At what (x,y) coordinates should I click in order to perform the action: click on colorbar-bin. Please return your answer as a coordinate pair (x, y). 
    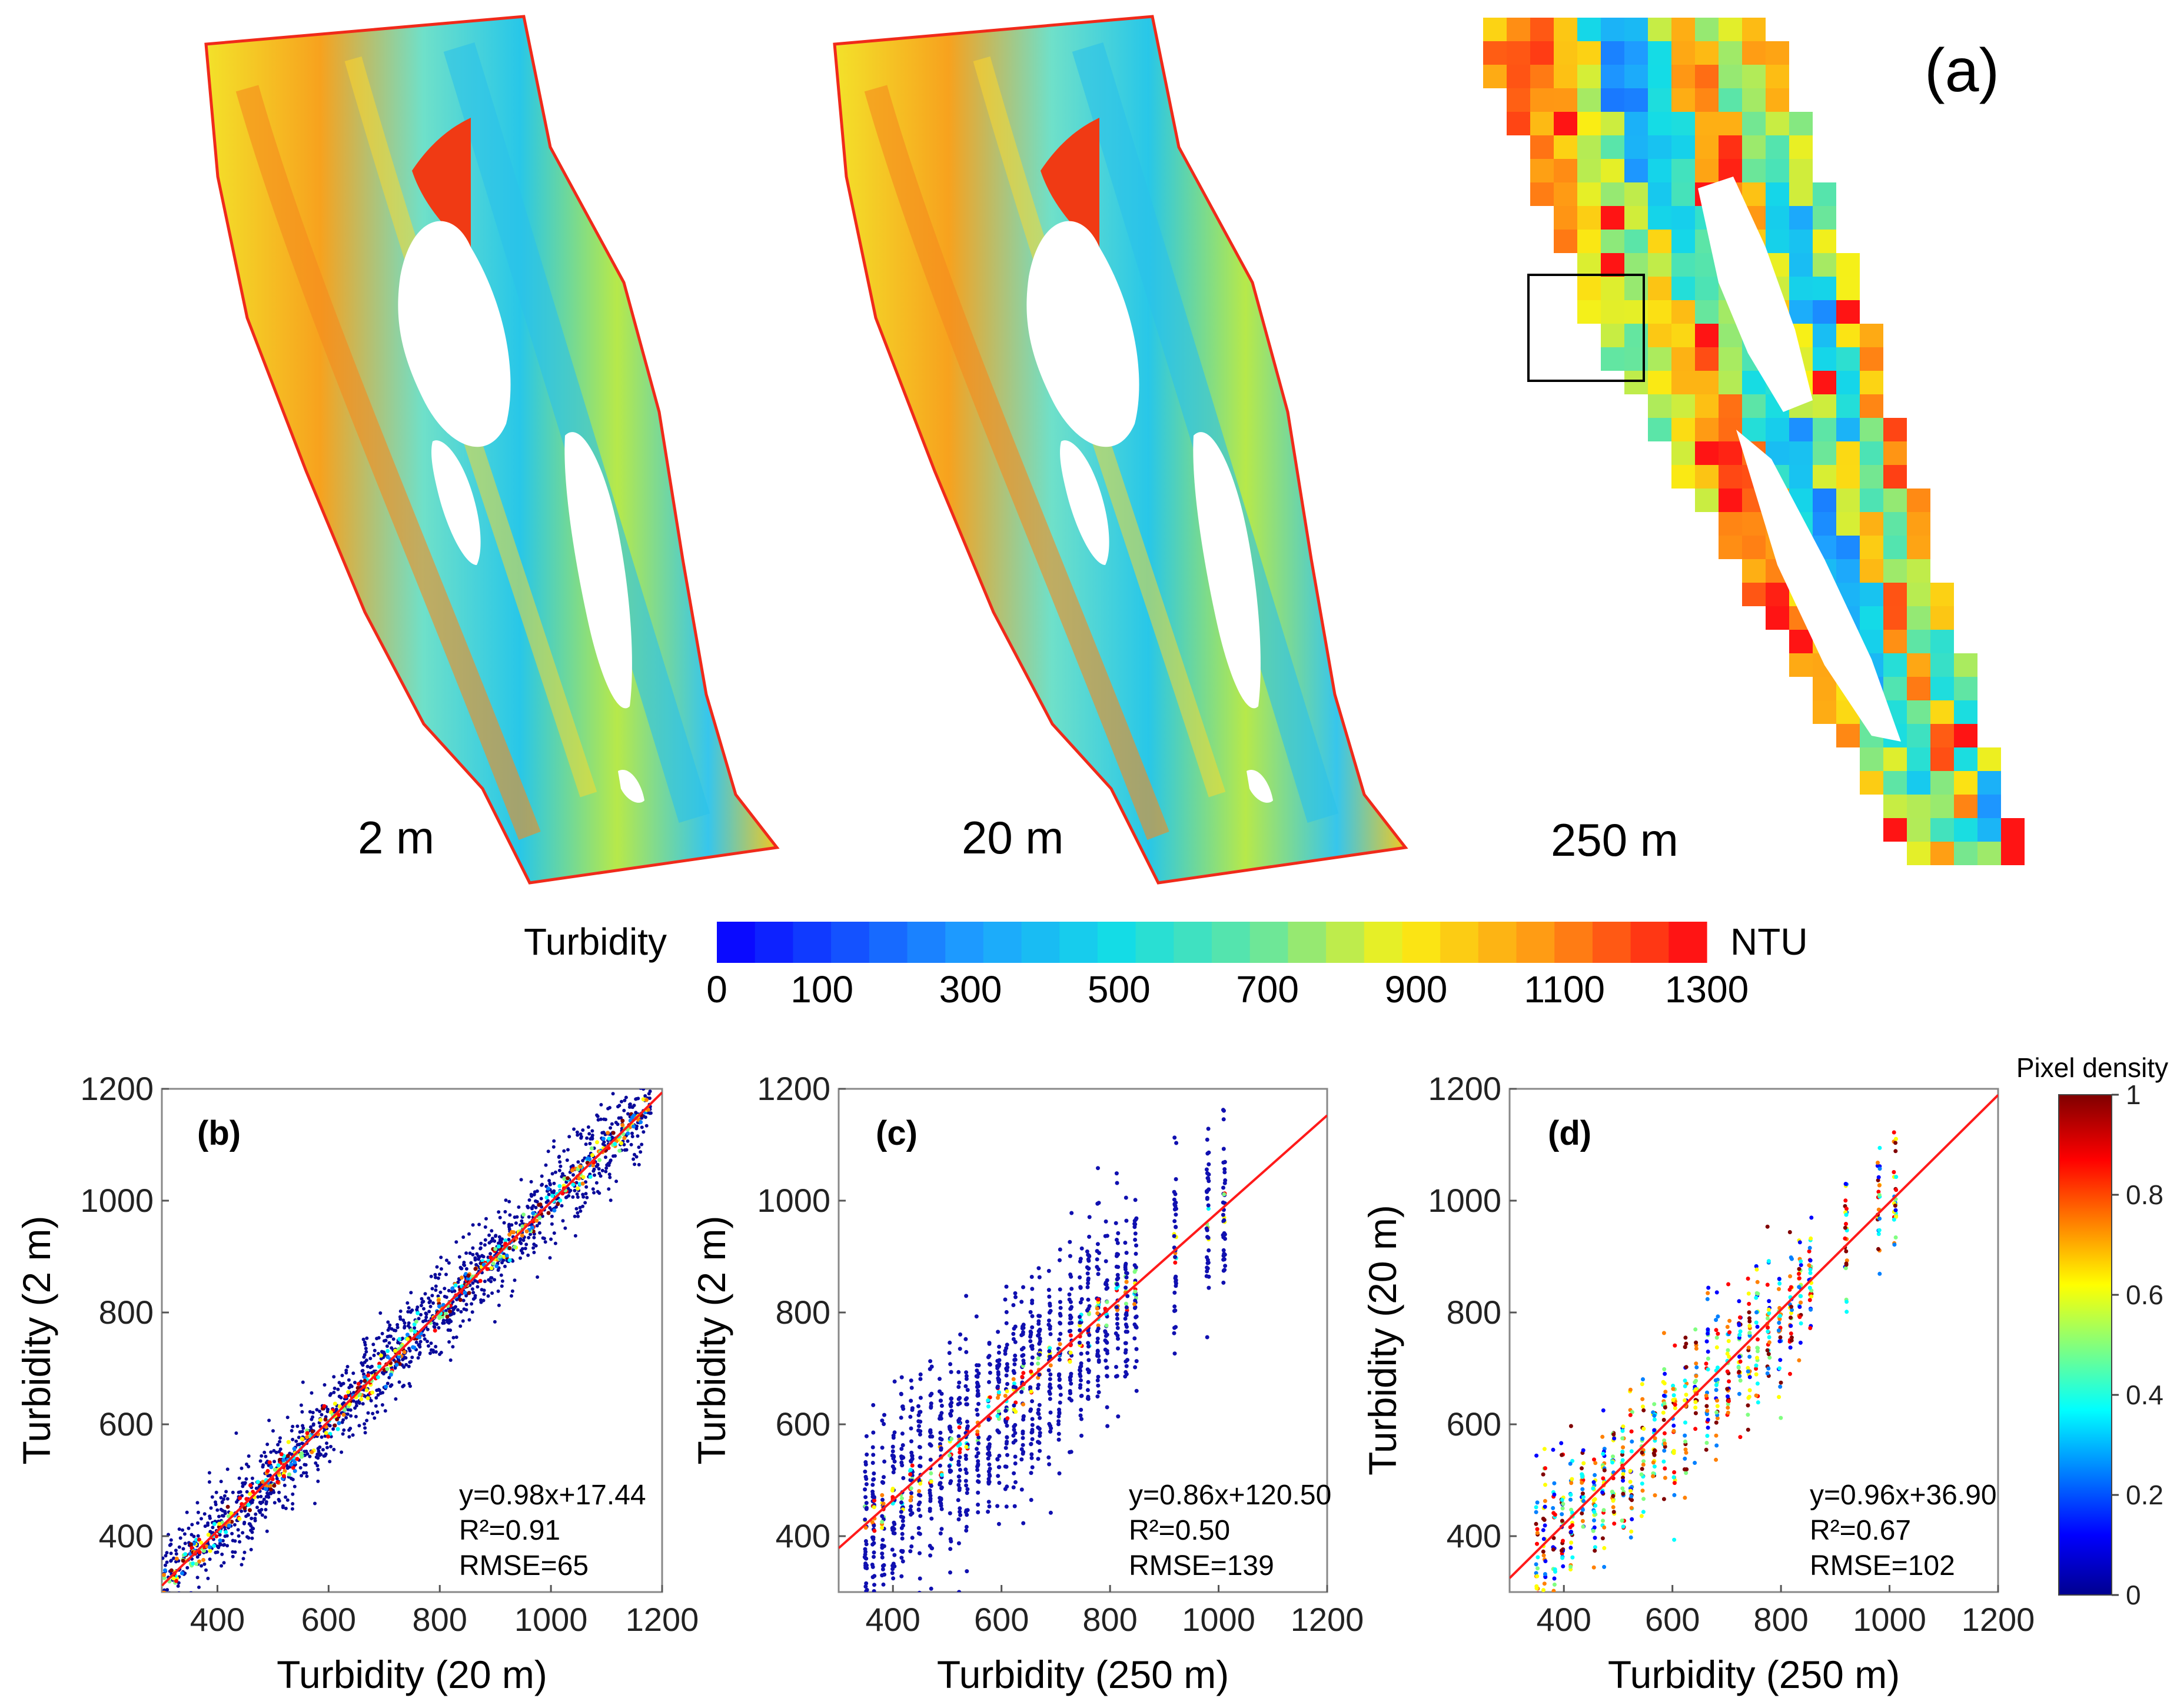
    Looking at the image, I should click on (1688, 942).